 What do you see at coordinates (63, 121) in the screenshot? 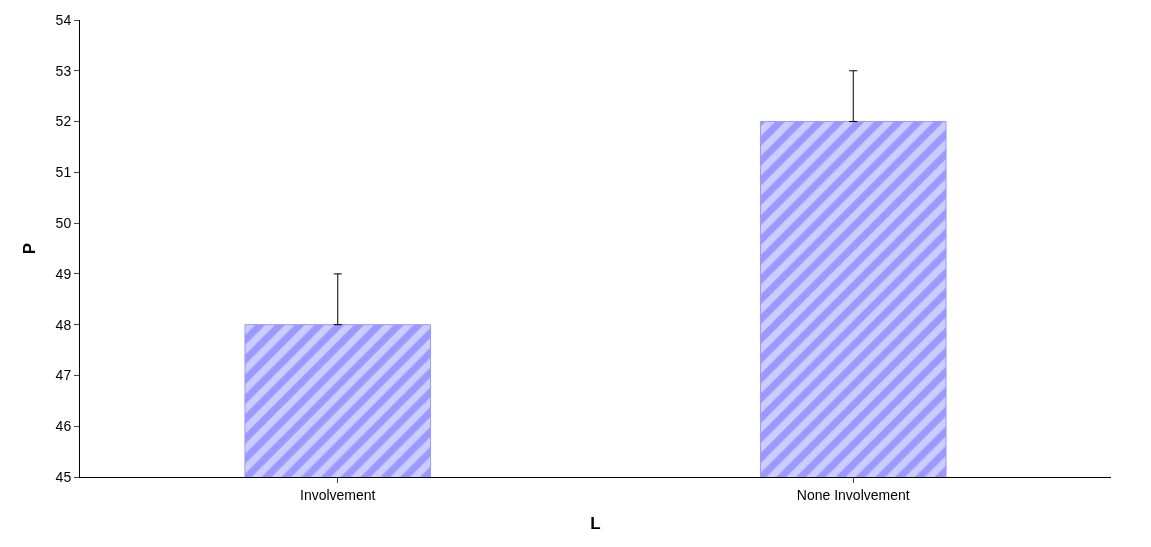
I see `y-tick-label: 52` at bounding box center [63, 121].